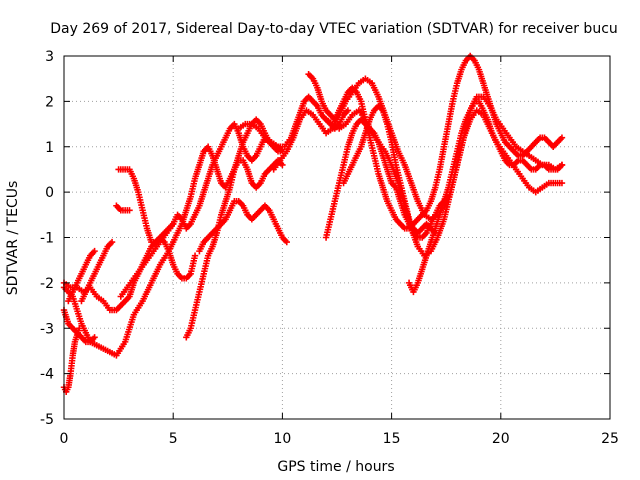  I want to click on x-tick-label: 10, so click(282, 439).